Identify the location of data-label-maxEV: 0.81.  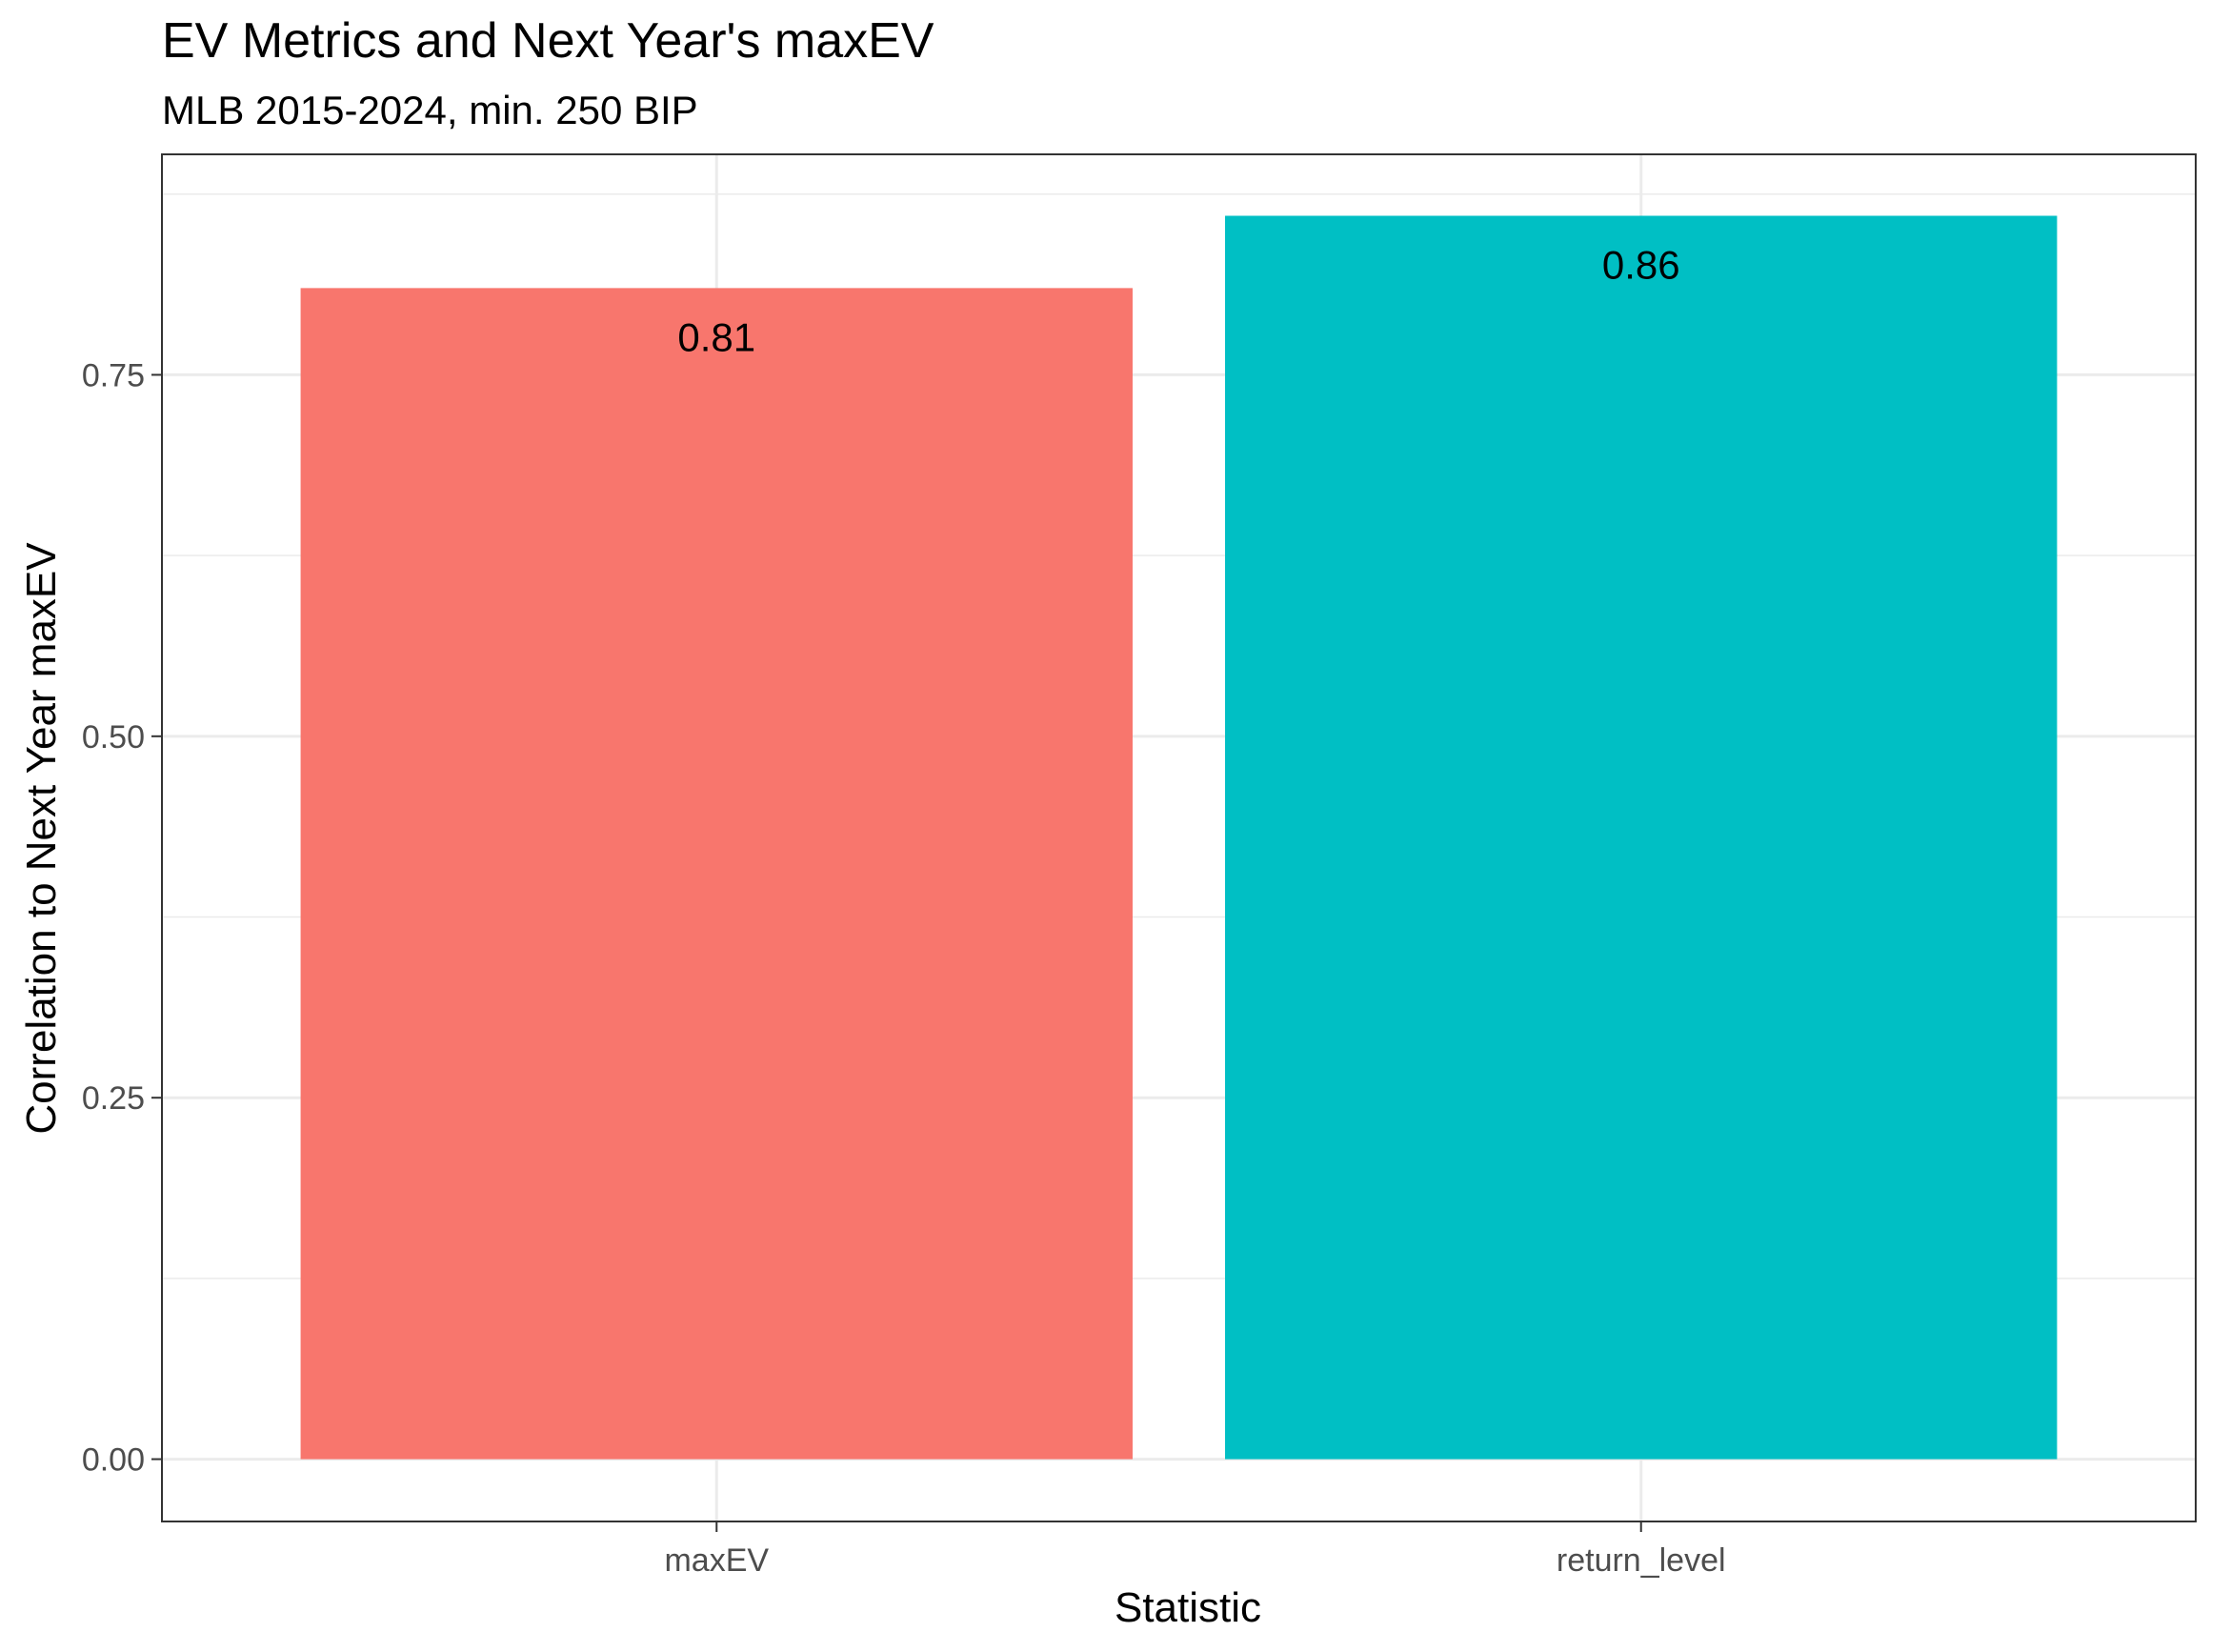
(716, 336).